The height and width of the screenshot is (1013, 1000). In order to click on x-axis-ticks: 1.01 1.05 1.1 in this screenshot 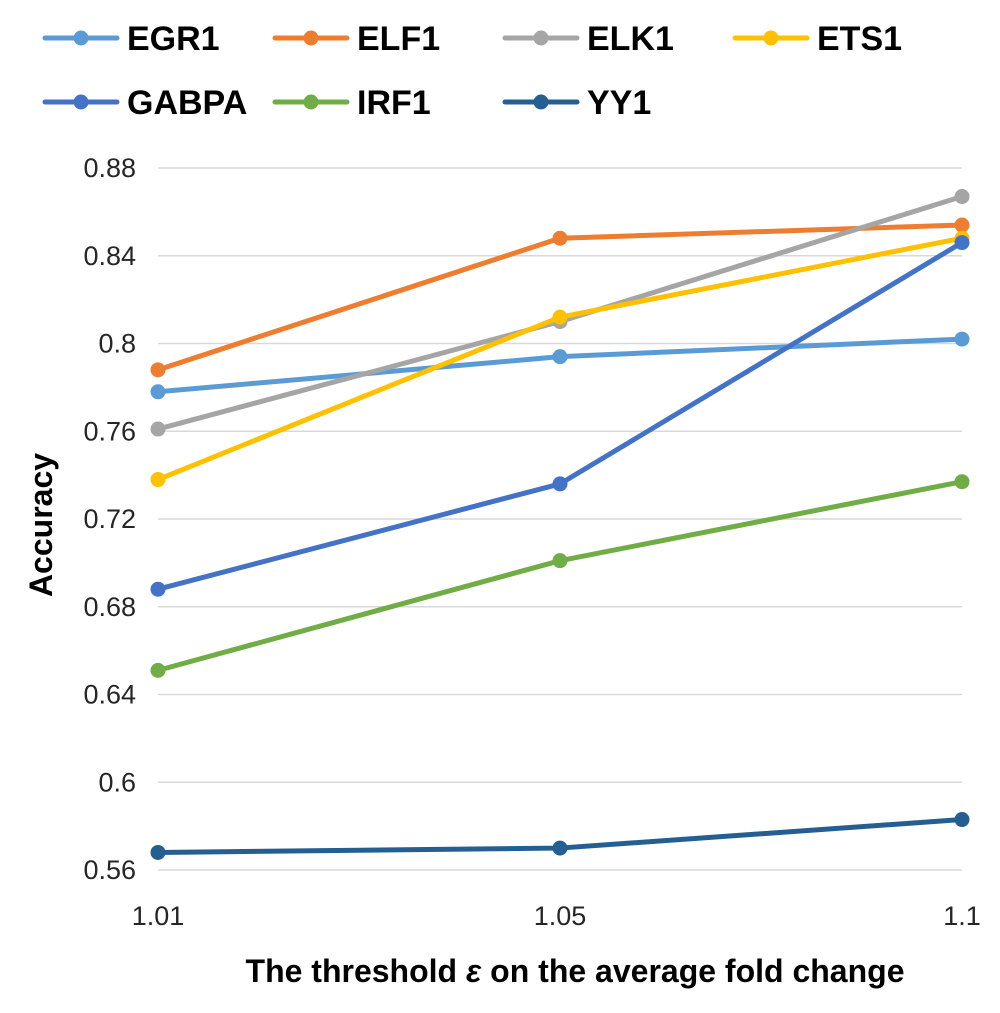, I will do `click(556, 916)`.